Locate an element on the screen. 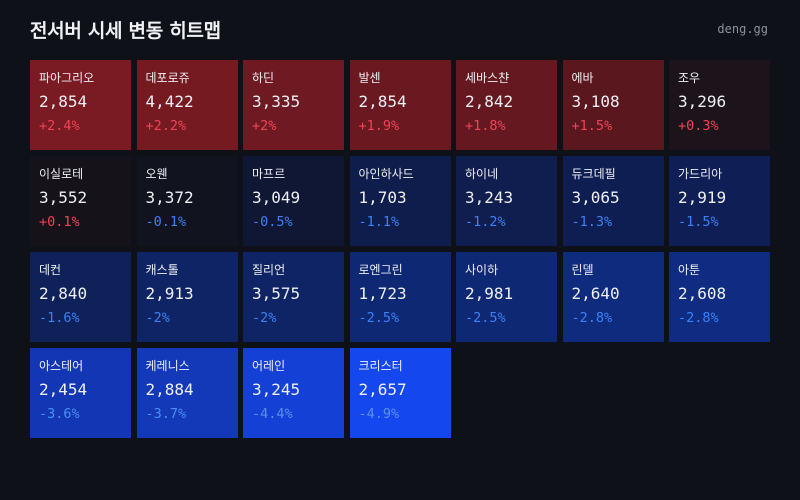 Image resolution: width=800 pixels, height=500 pixels. server-name: 파아그리오 is located at coordinates (67, 78).